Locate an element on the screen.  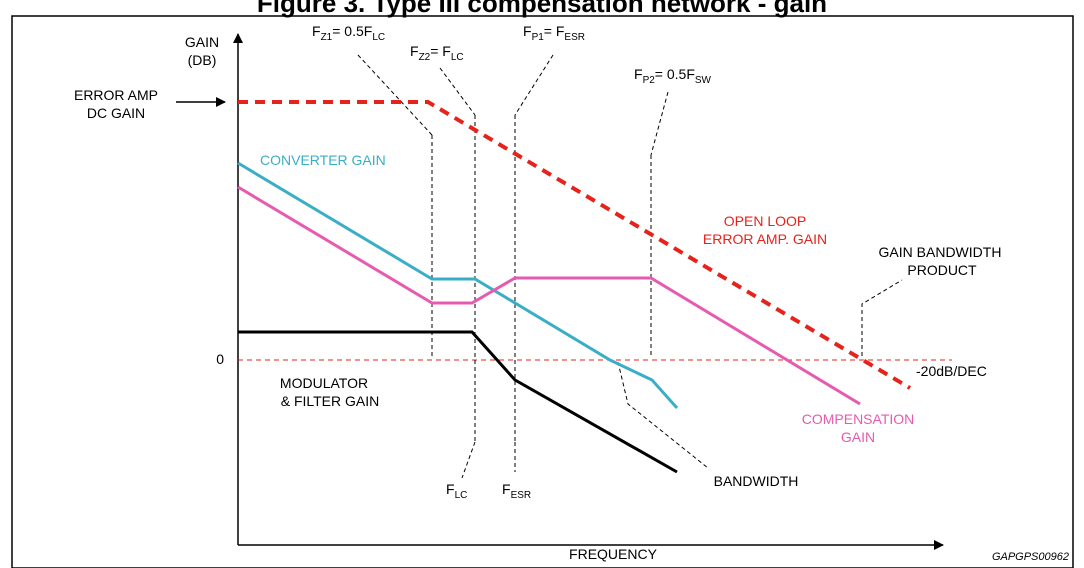
leader-bandwidth is located at coordinates (663, 415).